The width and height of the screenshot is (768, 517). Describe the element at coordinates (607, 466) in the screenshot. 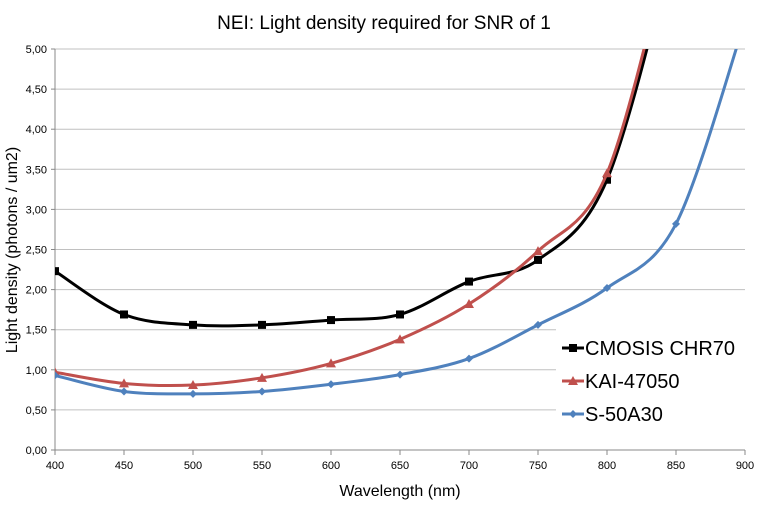

I see `x-tick-label: 800` at that location.